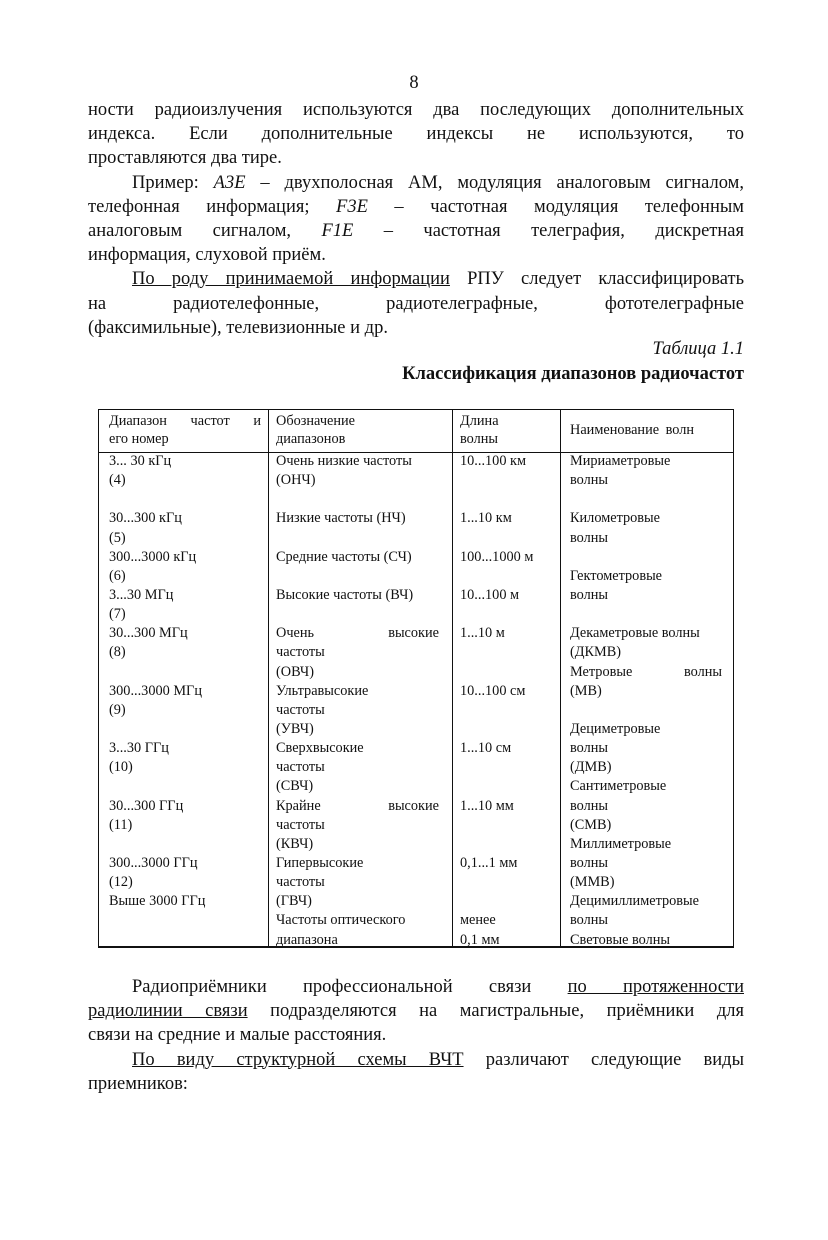 This screenshot has width=828, height=1240. Describe the element at coordinates (337, 230) in the screenshot. I see `italic-code: F1E` at that location.